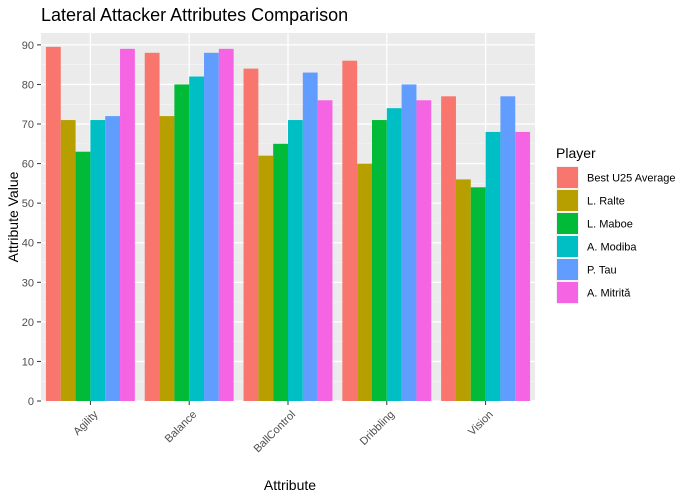 The width and height of the screenshot is (700, 500). Describe the element at coordinates (28, 165) in the screenshot. I see `y-tick-label: 60` at that location.